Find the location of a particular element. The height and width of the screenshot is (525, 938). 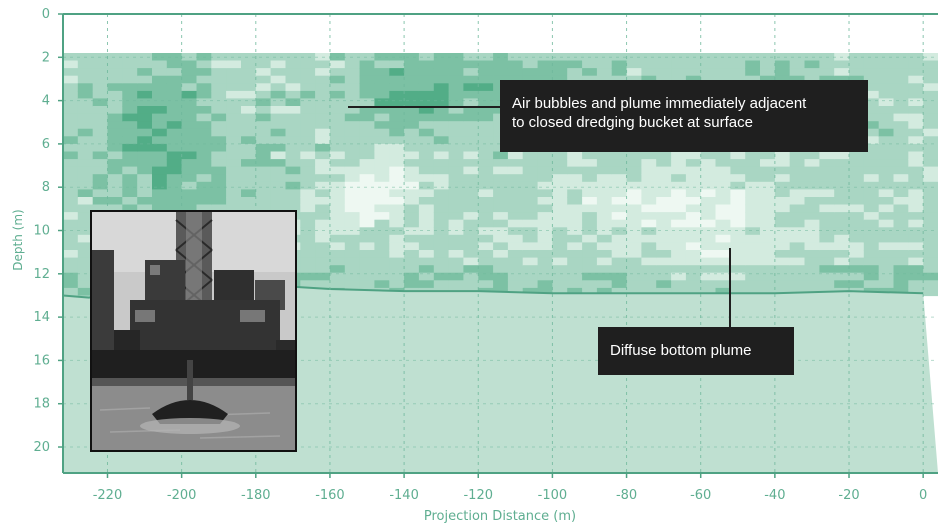

x-tick-label: -180 is located at coordinates (256, 495).